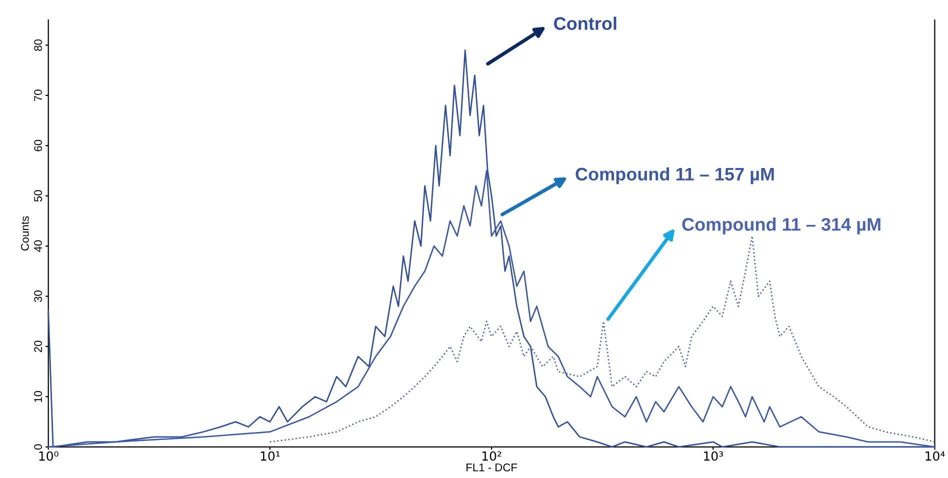 Image resolution: width=948 pixels, height=478 pixels. What do you see at coordinates (492, 456) in the screenshot?
I see `x-tick-label: 10²` at bounding box center [492, 456].